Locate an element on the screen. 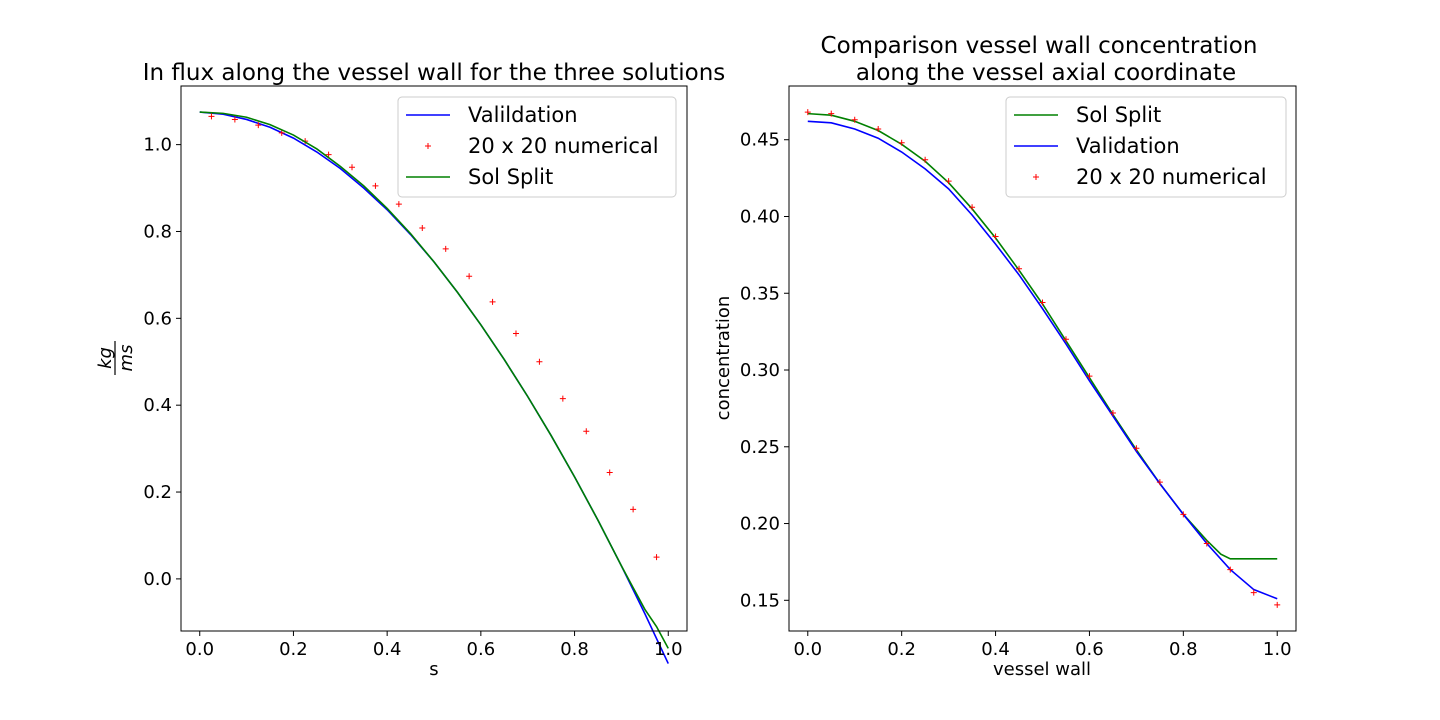 The height and width of the screenshot is (720, 1440). concentration-x-axis-label: vessel wall is located at coordinates (1042, 669).